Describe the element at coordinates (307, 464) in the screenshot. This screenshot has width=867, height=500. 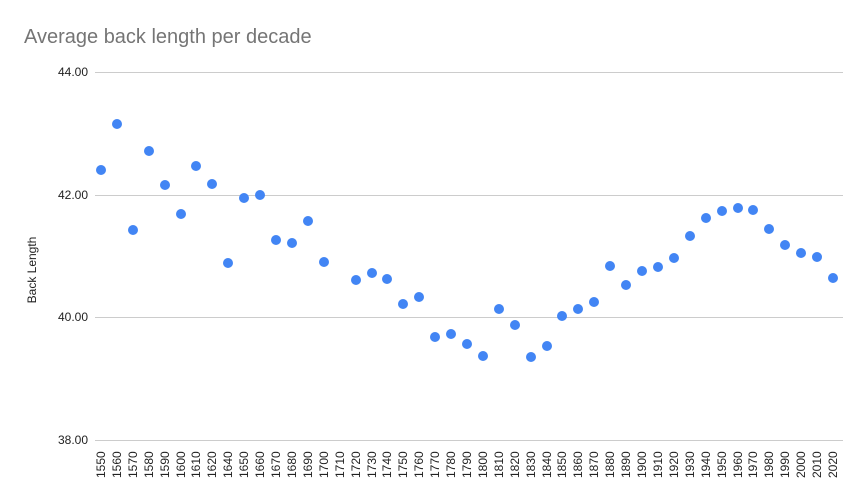
I see `x-tick-label: 1690` at that location.